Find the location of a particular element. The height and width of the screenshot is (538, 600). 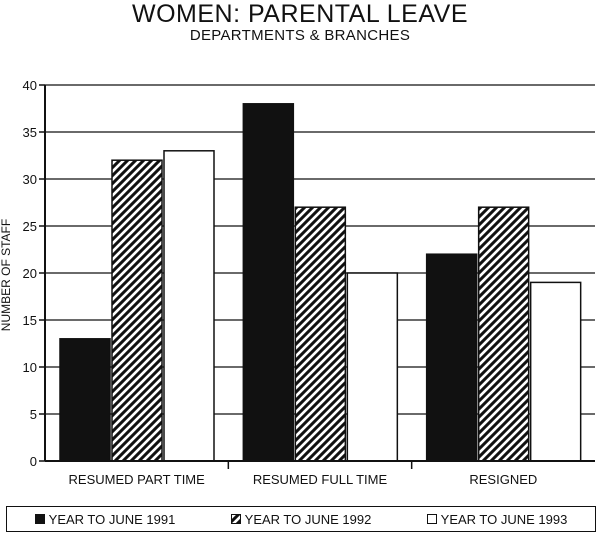

legend-item-1992: YEAR TO JUNE 1992 is located at coordinates (301, 519).